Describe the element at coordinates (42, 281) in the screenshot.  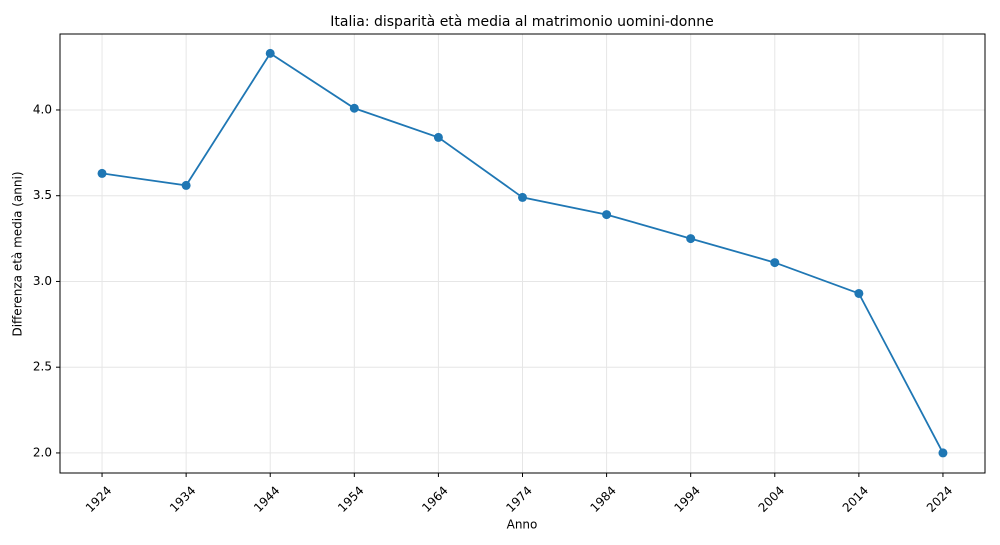
I see `y-tick-label: 3.0` at that location.